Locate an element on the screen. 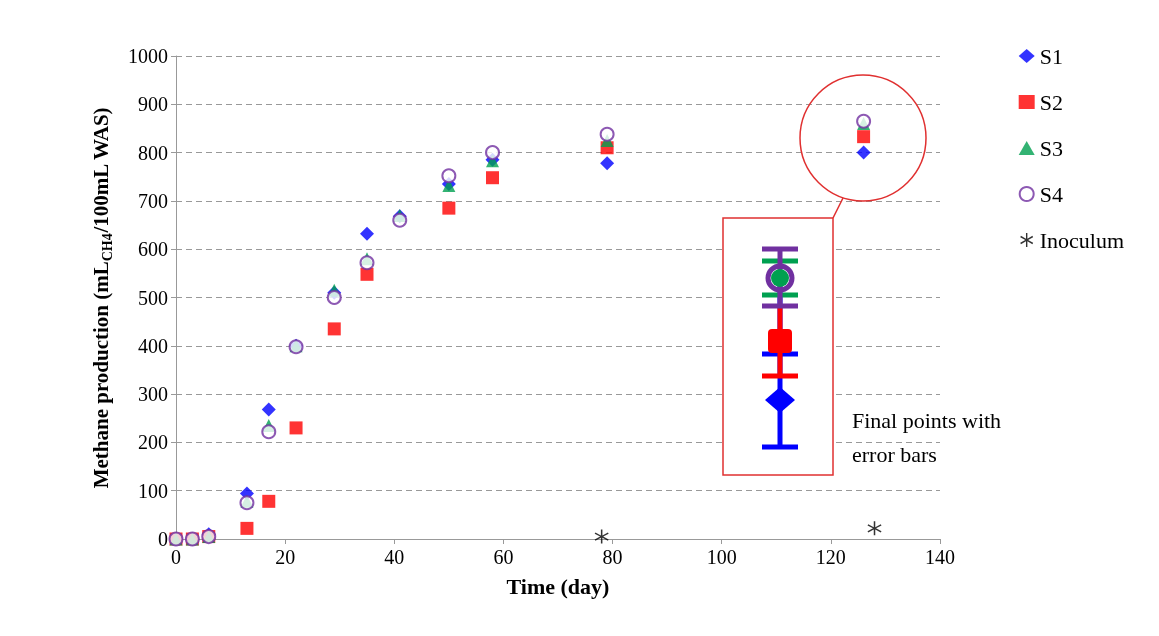  legend-label: S3 is located at coordinates (1051, 148).